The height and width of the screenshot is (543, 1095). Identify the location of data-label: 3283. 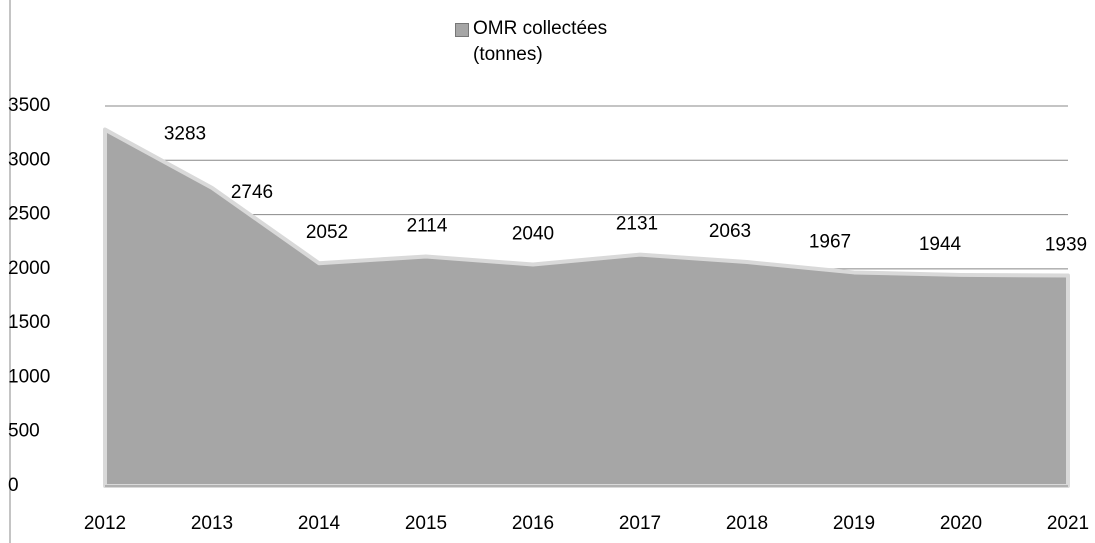
(185, 134).